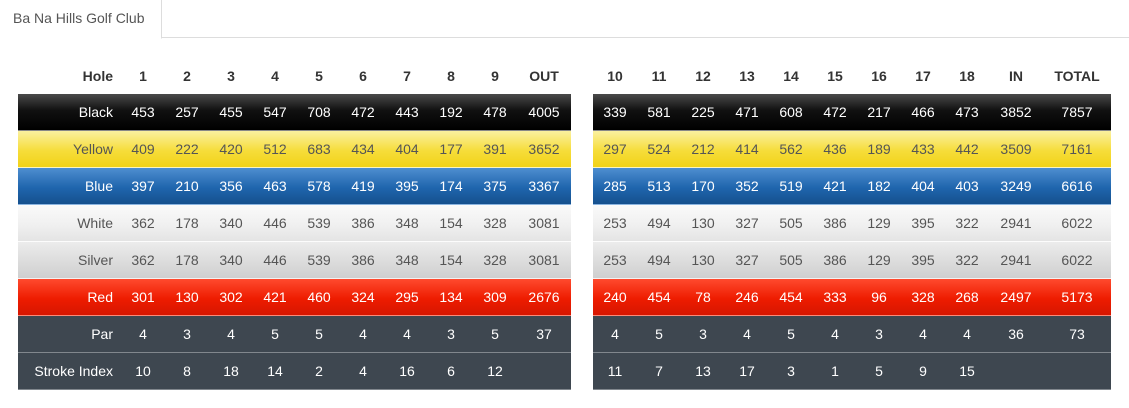 The image size is (1129, 408). I want to click on back-row-silver: 253 494 130 327 505 386 129 395 322 2941 6022, so click(852, 260).